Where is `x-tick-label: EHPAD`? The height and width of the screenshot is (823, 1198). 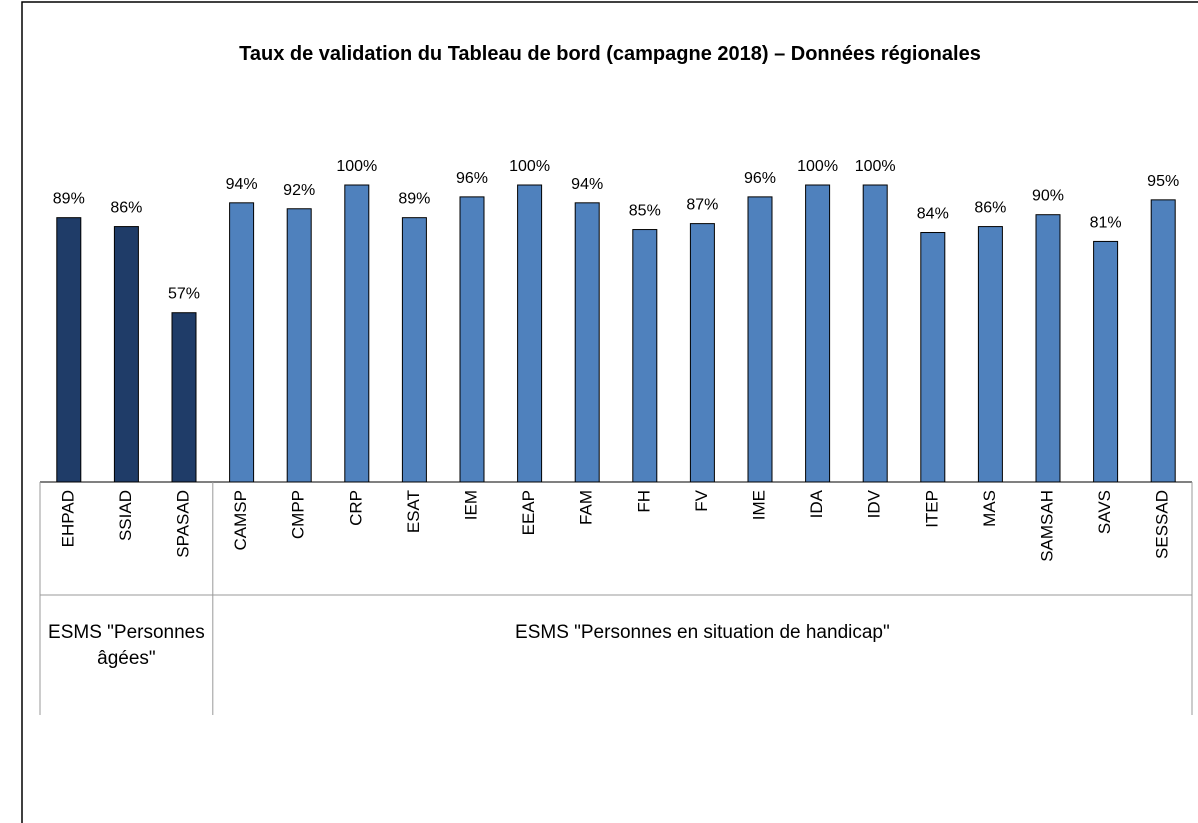 x-tick-label: EHPAD is located at coordinates (67, 518).